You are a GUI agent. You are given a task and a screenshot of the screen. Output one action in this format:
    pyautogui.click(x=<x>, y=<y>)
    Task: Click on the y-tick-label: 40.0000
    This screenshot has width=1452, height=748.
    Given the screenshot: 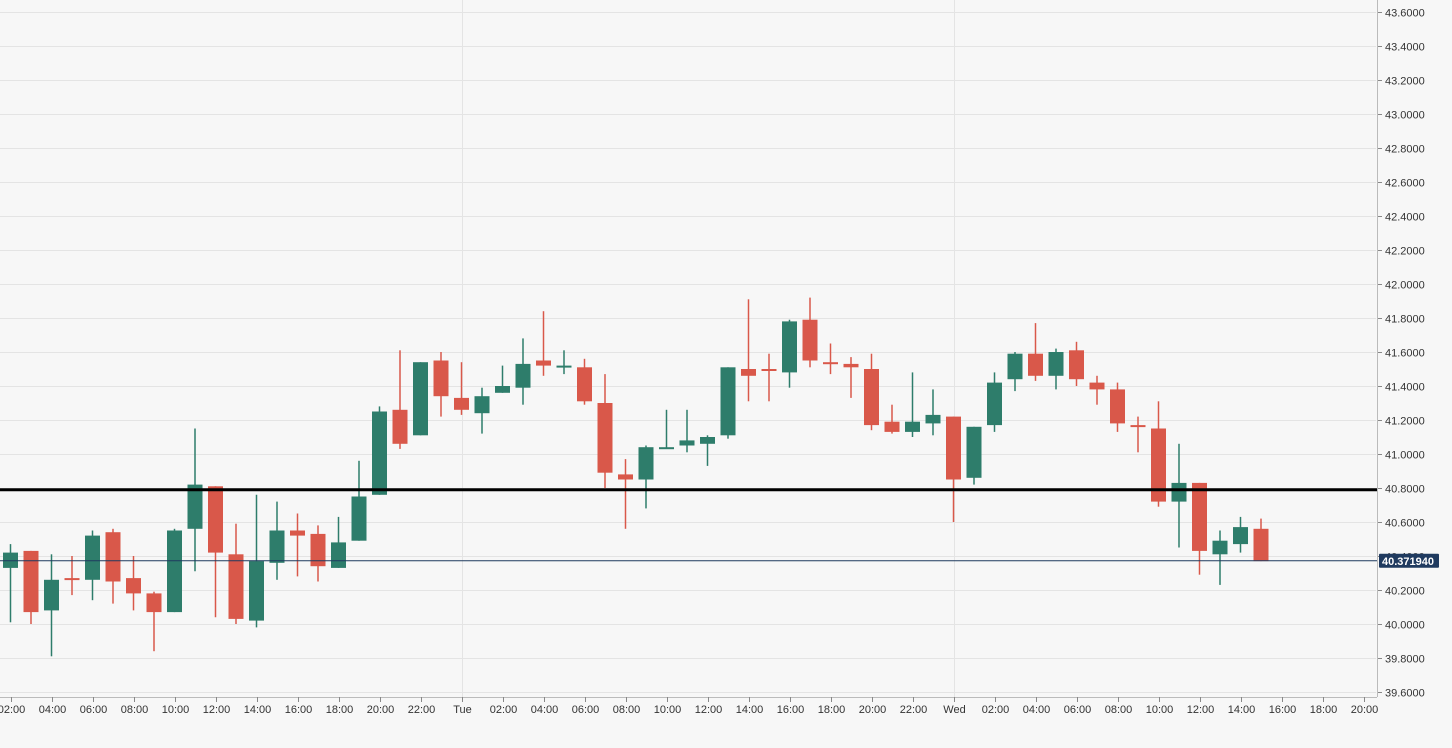 What is the action you would take?
    pyautogui.click(x=1405, y=626)
    